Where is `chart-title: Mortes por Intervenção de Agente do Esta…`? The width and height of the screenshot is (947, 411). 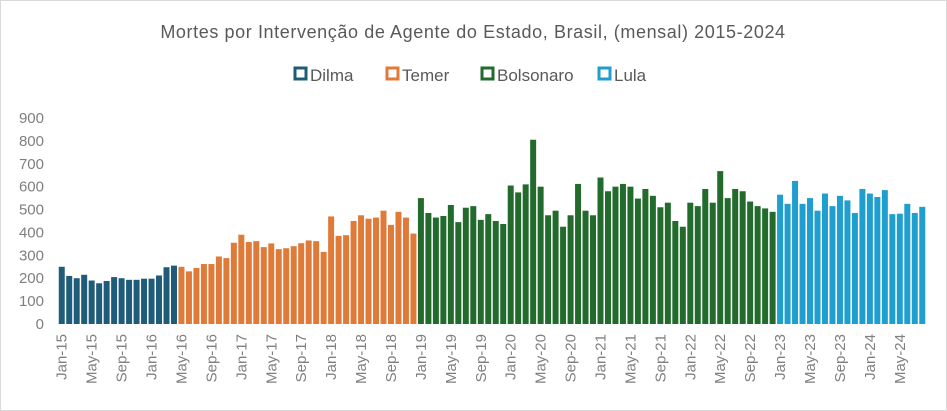
chart-title: Mortes por Intervenção de Agente do Esta… is located at coordinates (472, 32).